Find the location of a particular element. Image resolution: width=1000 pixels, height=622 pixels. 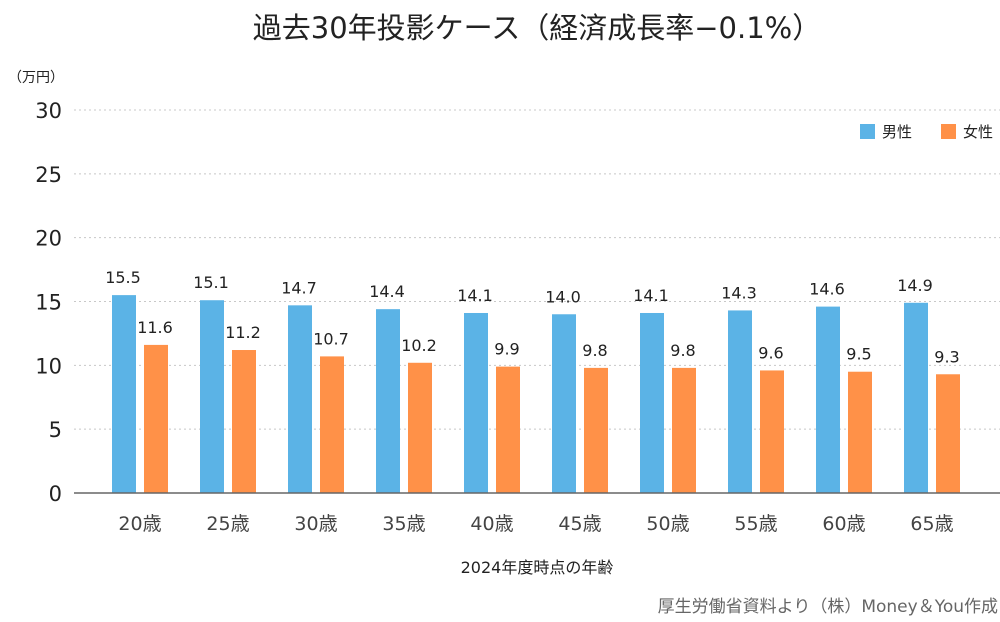

x-tick-label: 60歳 is located at coordinates (843, 524).